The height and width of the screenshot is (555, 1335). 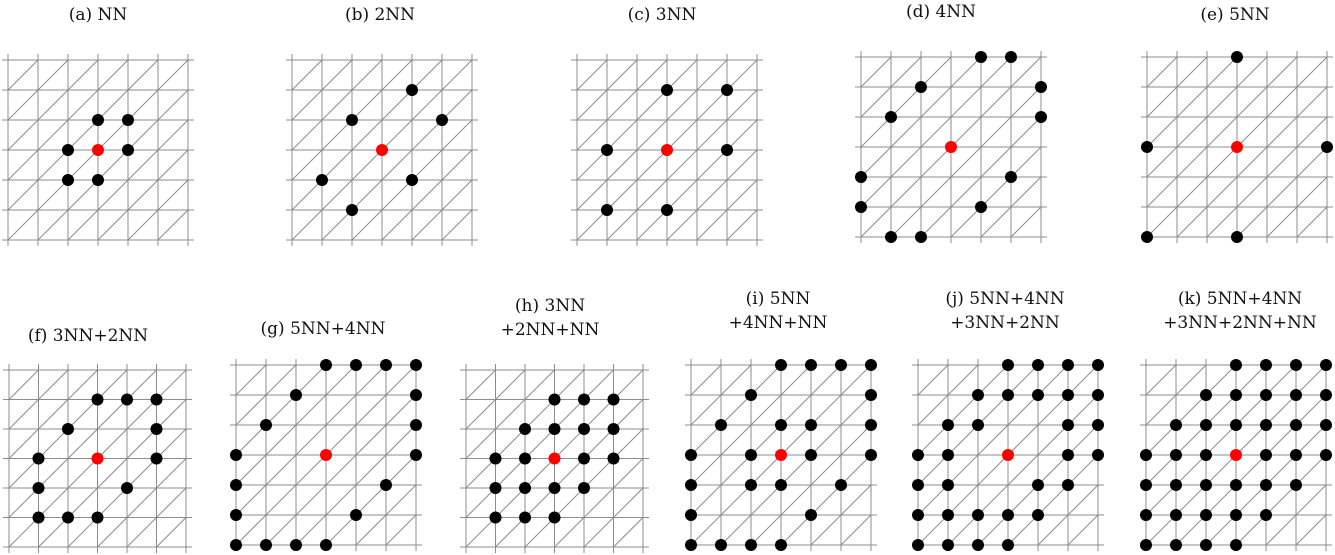 What do you see at coordinates (88, 336) in the screenshot?
I see `panel-title: (f) 3NN+2NN` at bounding box center [88, 336].